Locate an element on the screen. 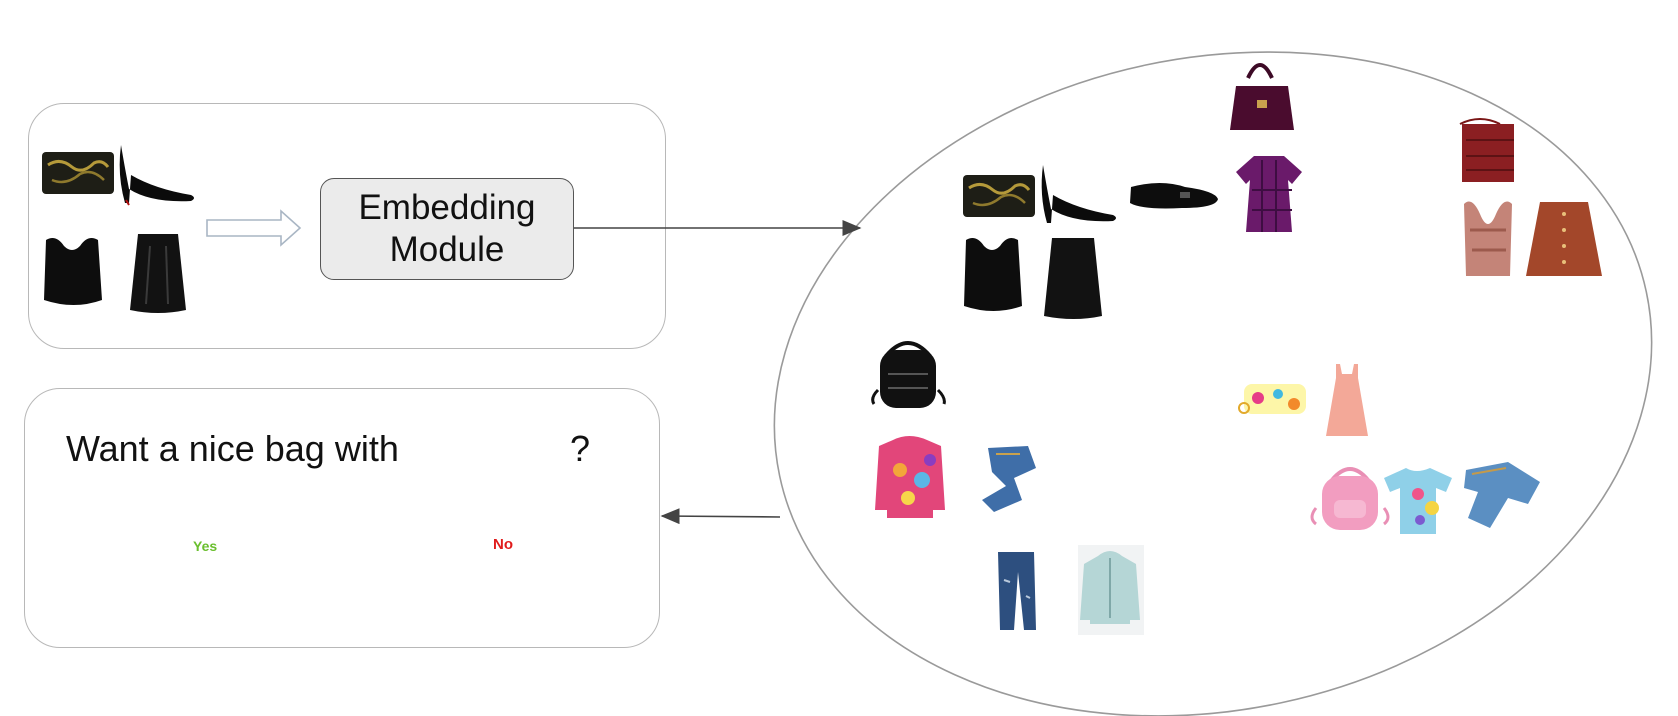  loafer-icon is located at coordinates (1174, 196).